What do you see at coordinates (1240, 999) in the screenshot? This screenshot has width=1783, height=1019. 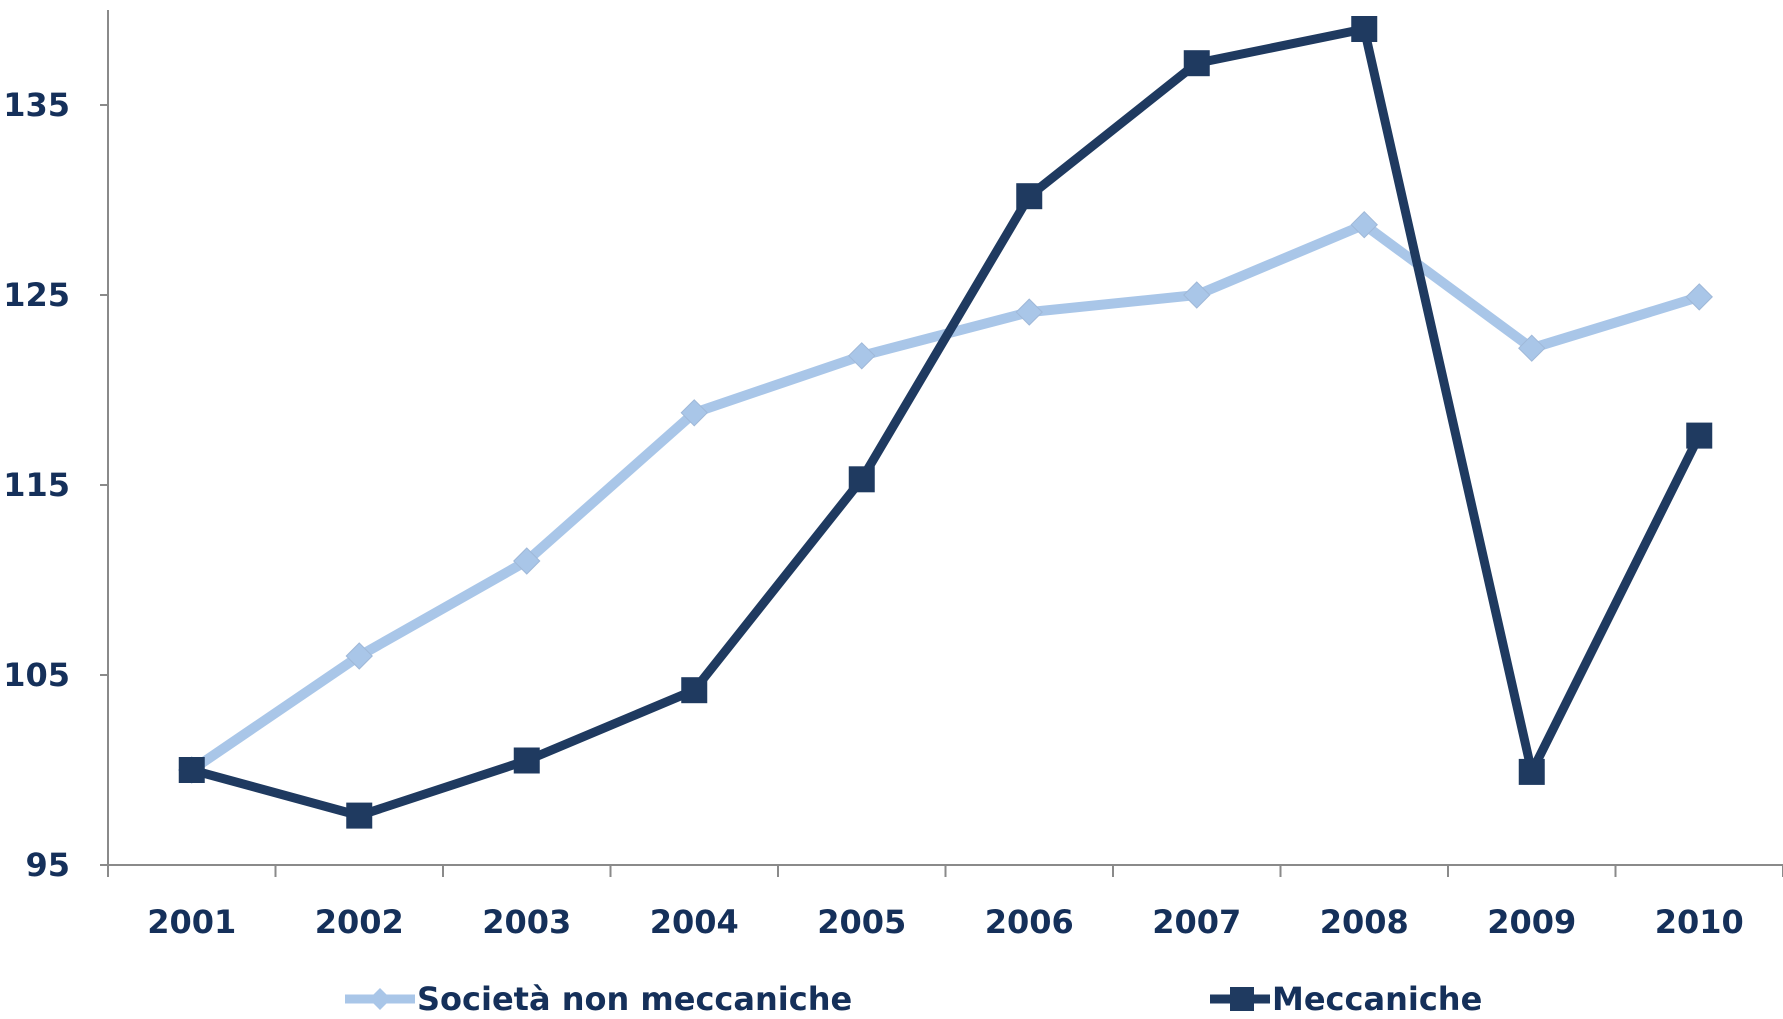 I see `legend-marker-square-icon` at bounding box center [1240, 999].